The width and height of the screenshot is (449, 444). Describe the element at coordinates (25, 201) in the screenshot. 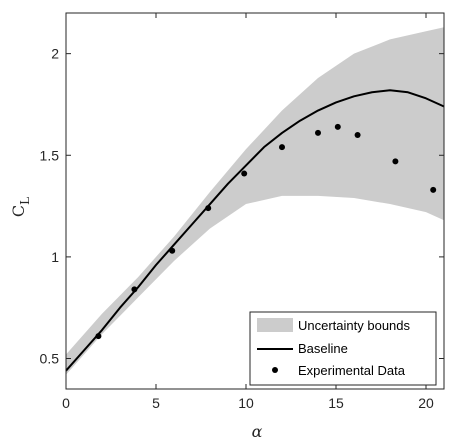

I see `y-axis-label-subscript: L` at that location.